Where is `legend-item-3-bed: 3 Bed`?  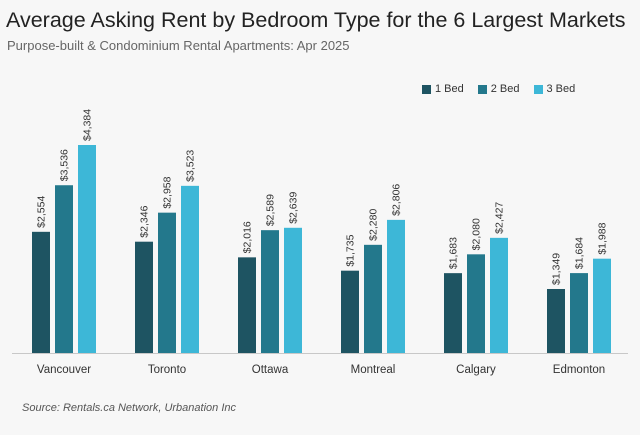 legend-item-3-bed: 3 Bed is located at coordinates (554, 89).